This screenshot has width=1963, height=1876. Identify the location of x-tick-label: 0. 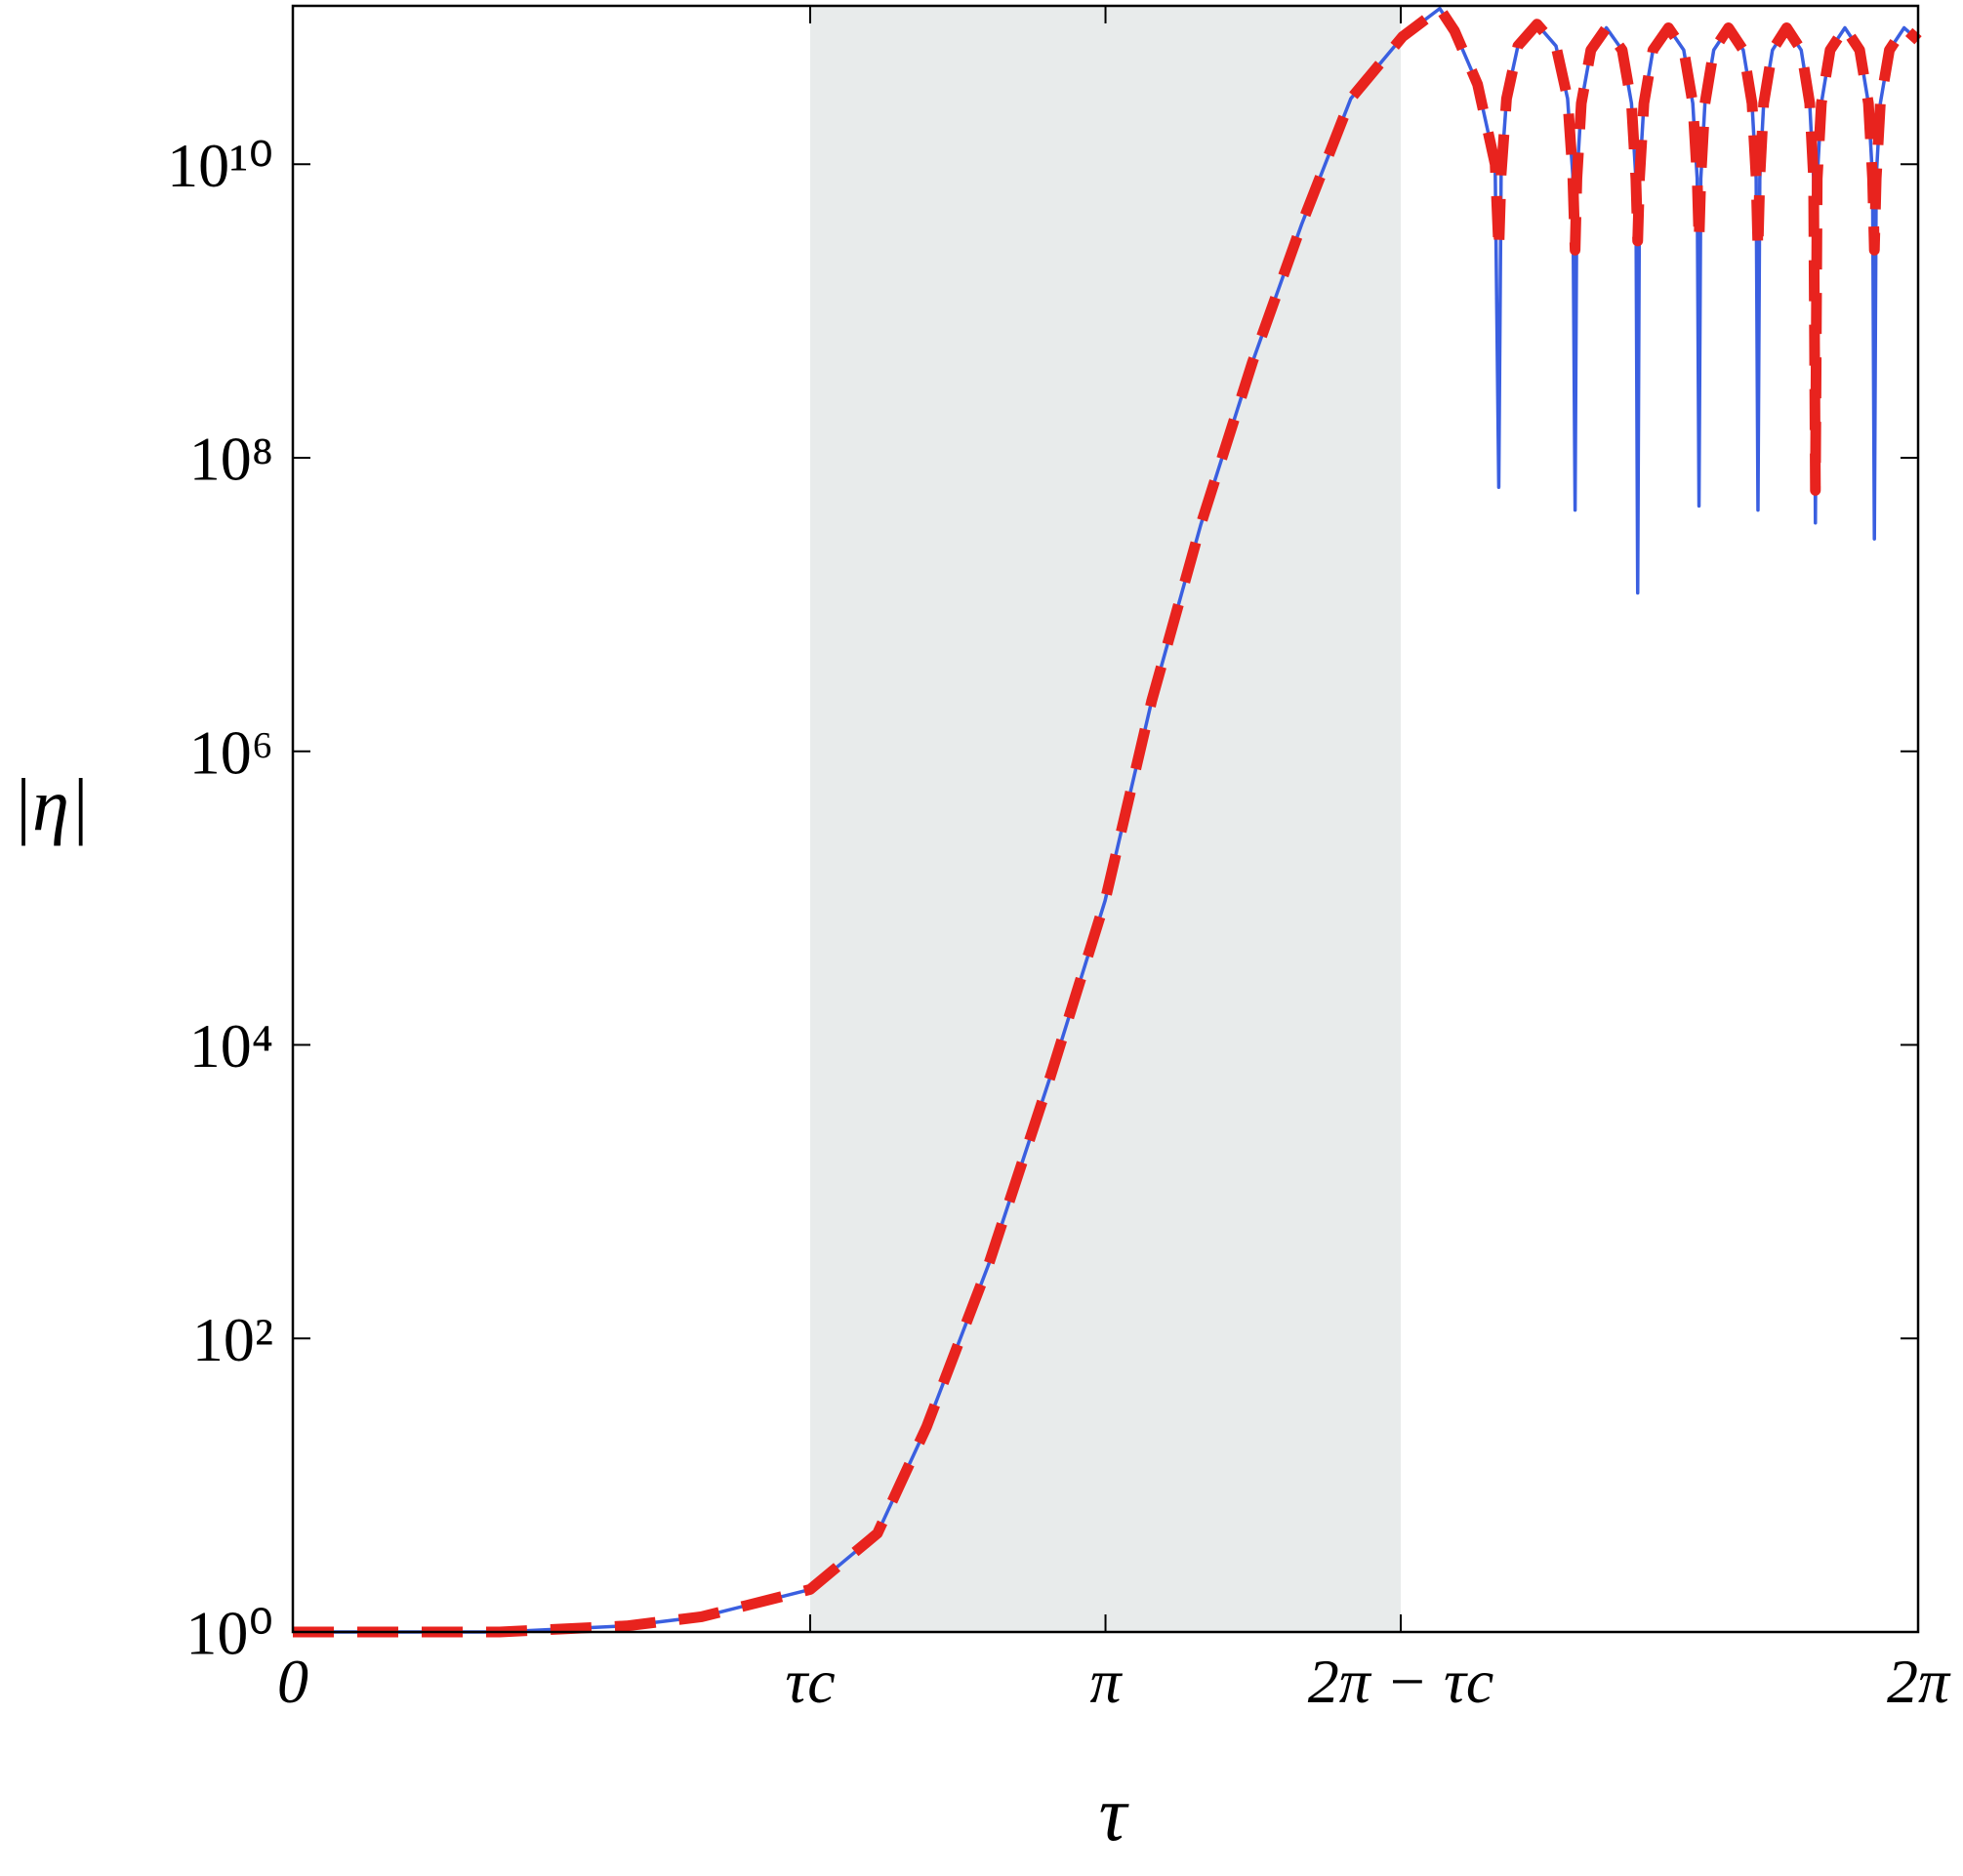
(292, 1681).